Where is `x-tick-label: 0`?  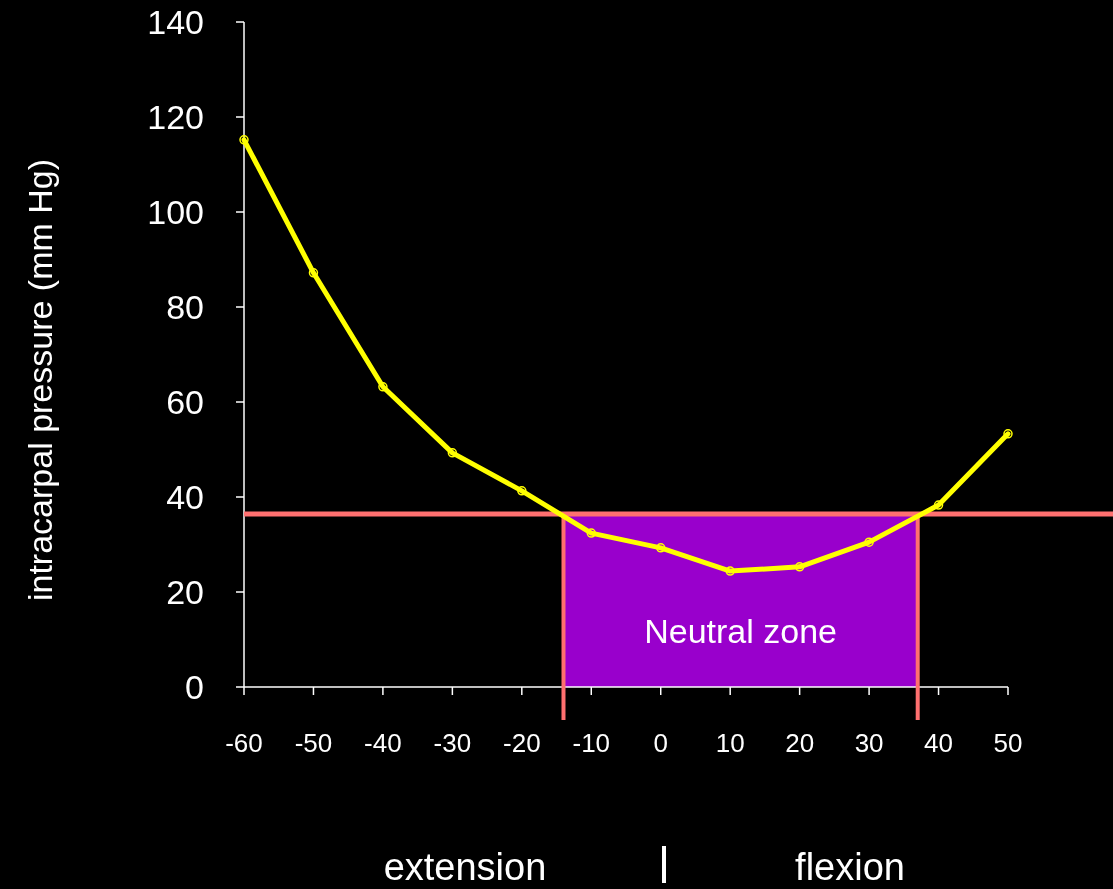
x-tick-label: 0 is located at coordinates (660, 743).